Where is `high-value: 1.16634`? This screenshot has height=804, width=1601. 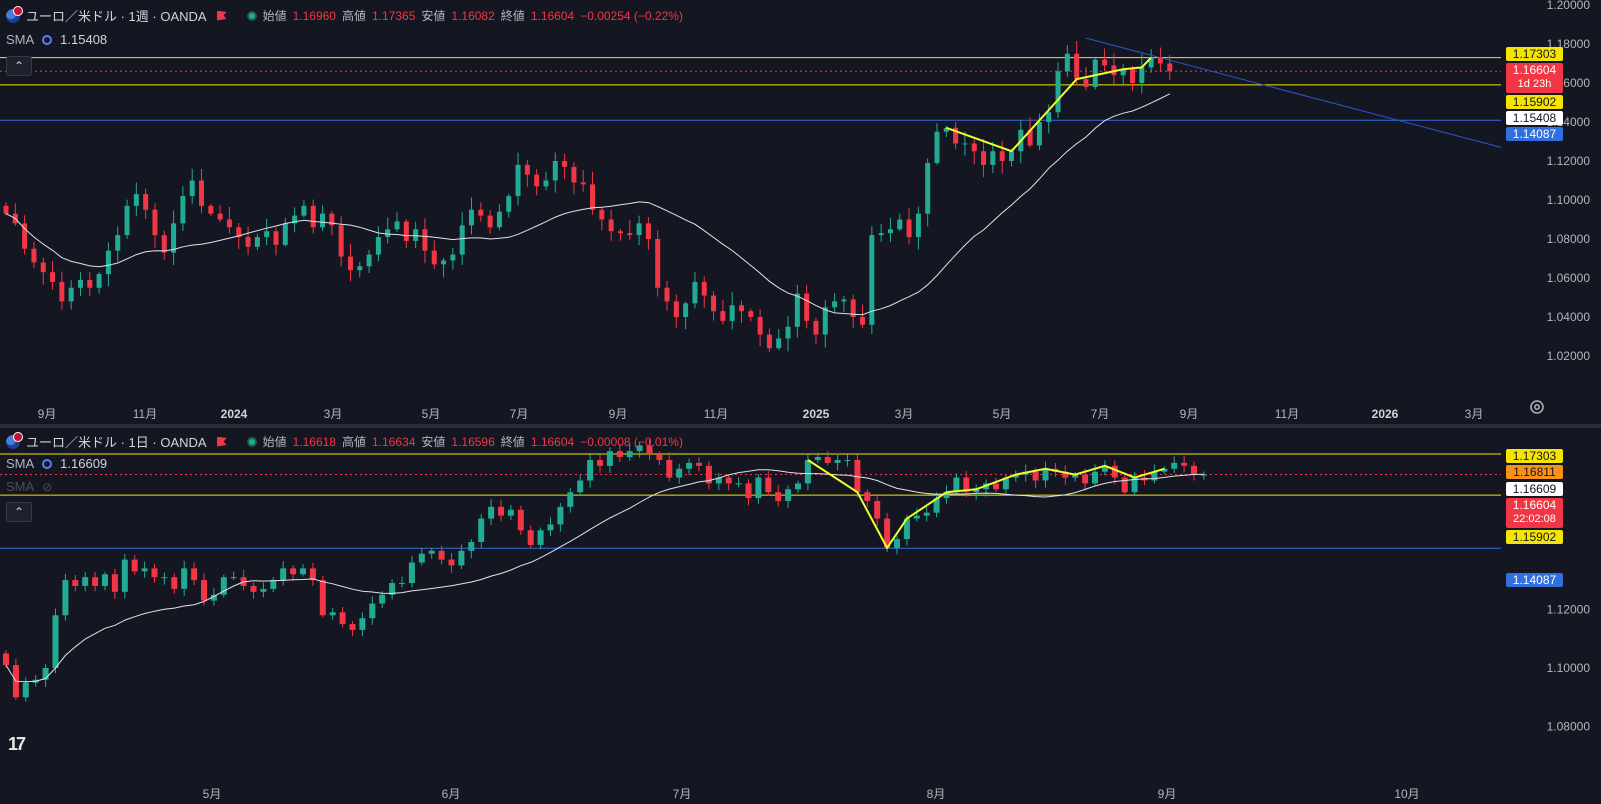
high-value: 1.16634 is located at coordinates (394, 441).